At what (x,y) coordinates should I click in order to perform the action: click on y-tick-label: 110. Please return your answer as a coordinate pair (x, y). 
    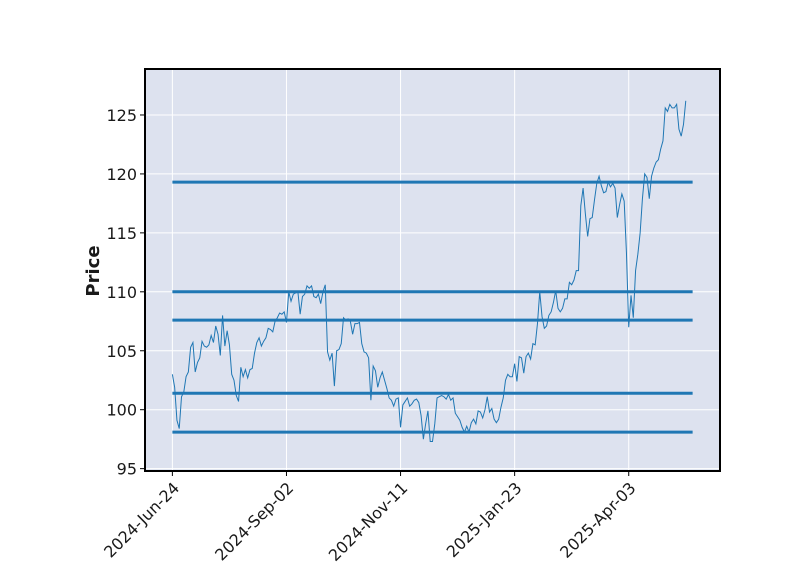
    Looking at the image, I should click on (121, 292).